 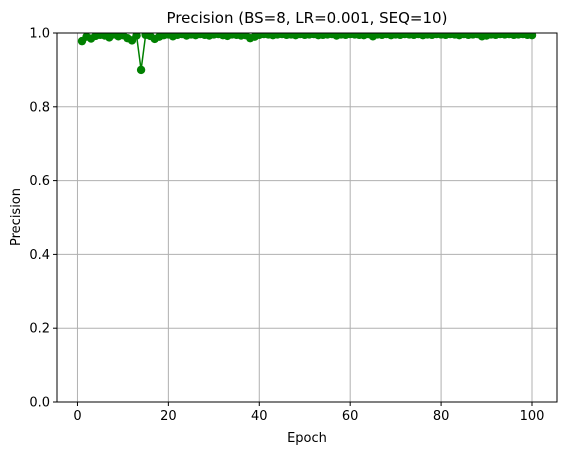 What do you see at coordinates (39, 403) in the screenshot?
I see `y-tick-label: 0.0` at bounding box center [39, 403].